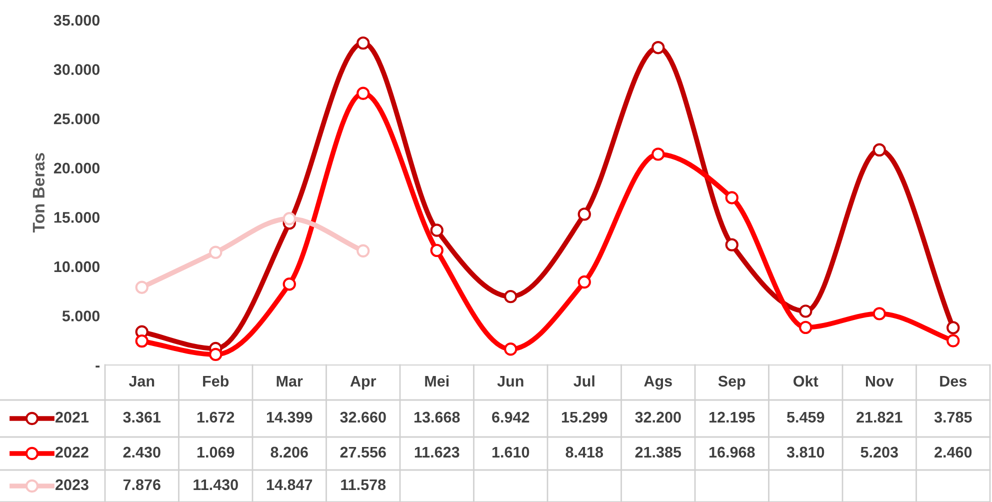 This screenshot has width=992, height=502. Describe the element at coordinates (805, 452) in the screenshot. I see `data-label: 3.810` at that location.